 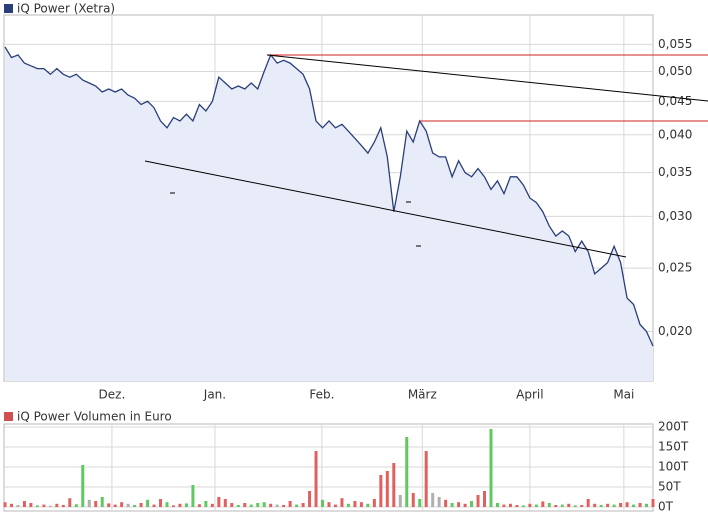 I want to click on y-tick-label: 0,035, so click(x=675, y=172).